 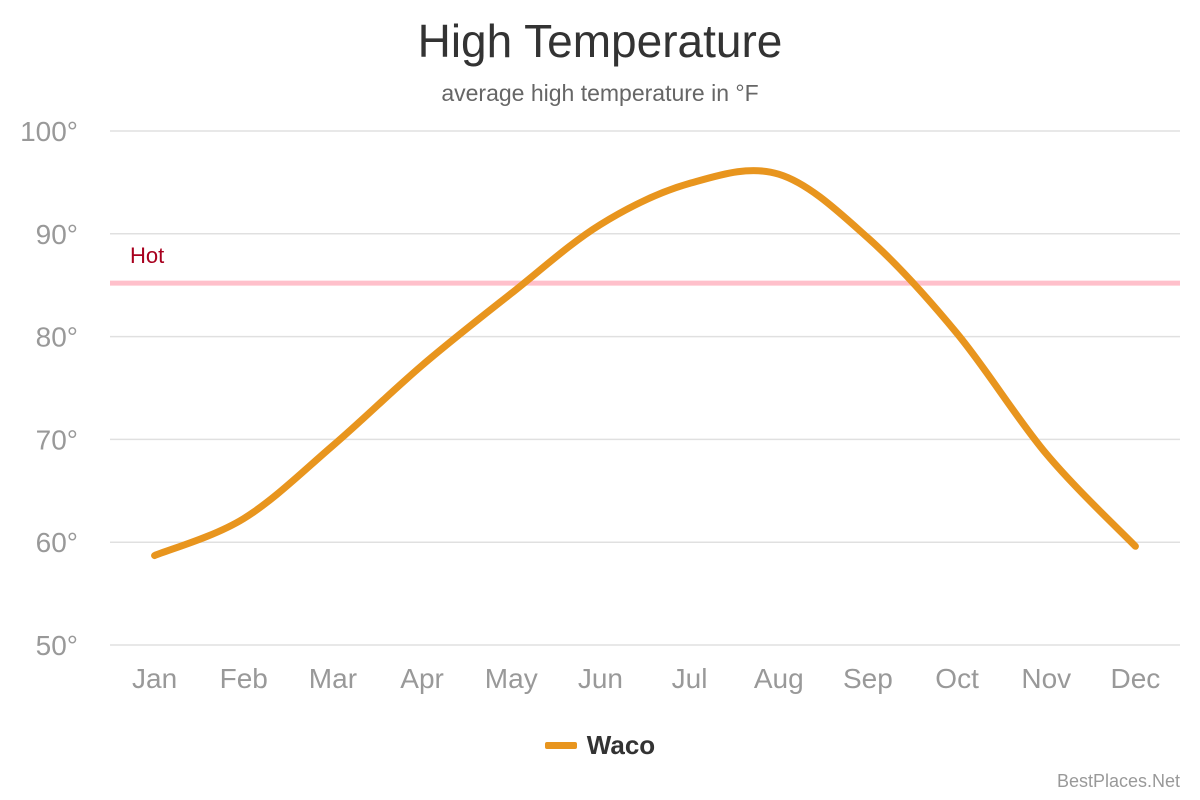 I want to click on source-credit: BestPlaces.Net, so click(x=1118, y=781).